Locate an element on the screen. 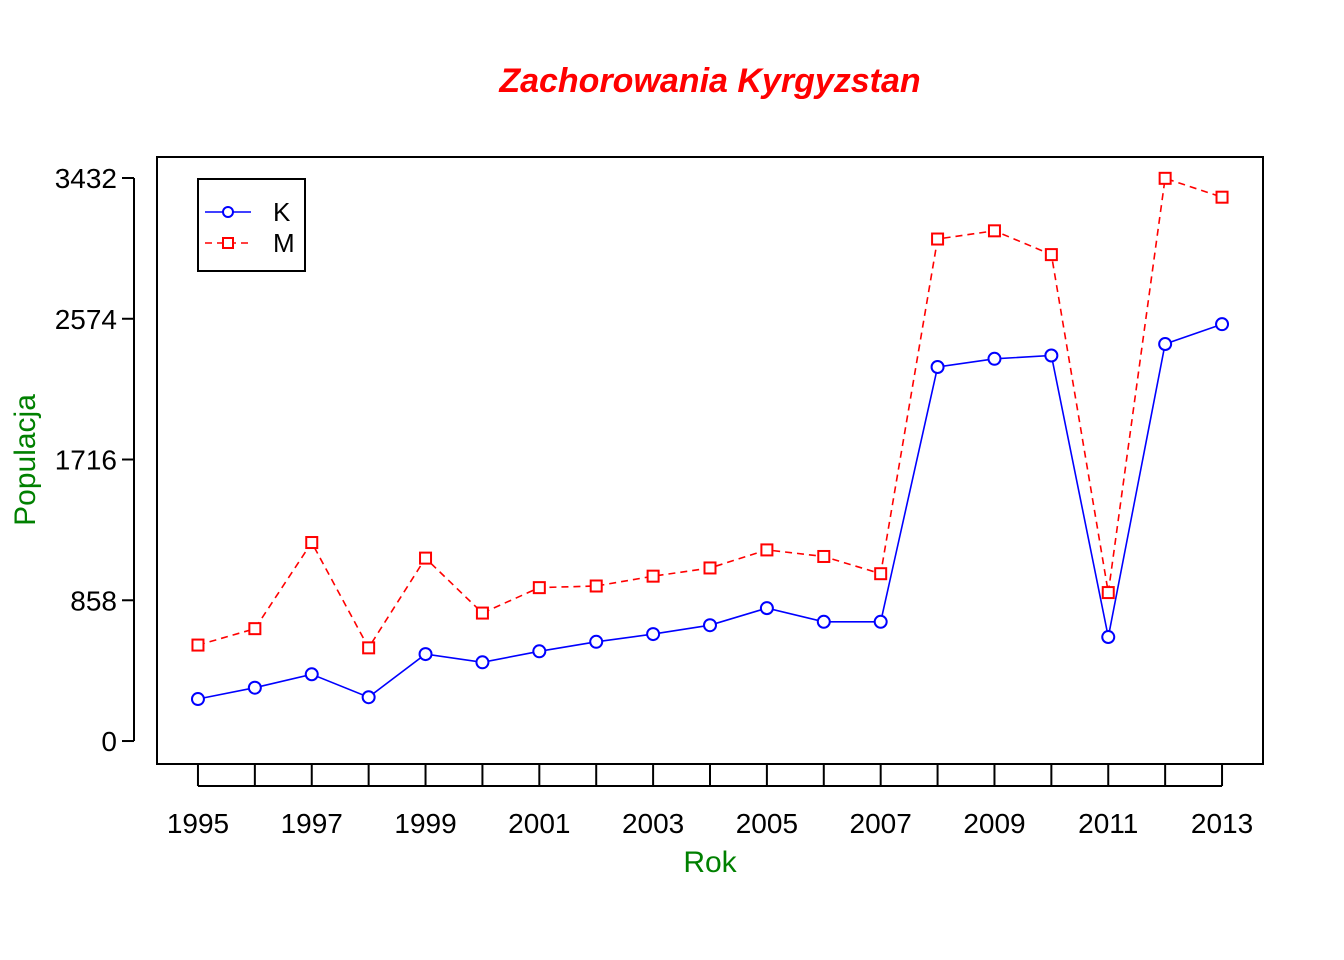 This screenshot has width=1344, height=960. x-axis: 1995 1997 1999 2001 2003 2005 2007 2009 2011 2013 is located at coordinates (710, 801).